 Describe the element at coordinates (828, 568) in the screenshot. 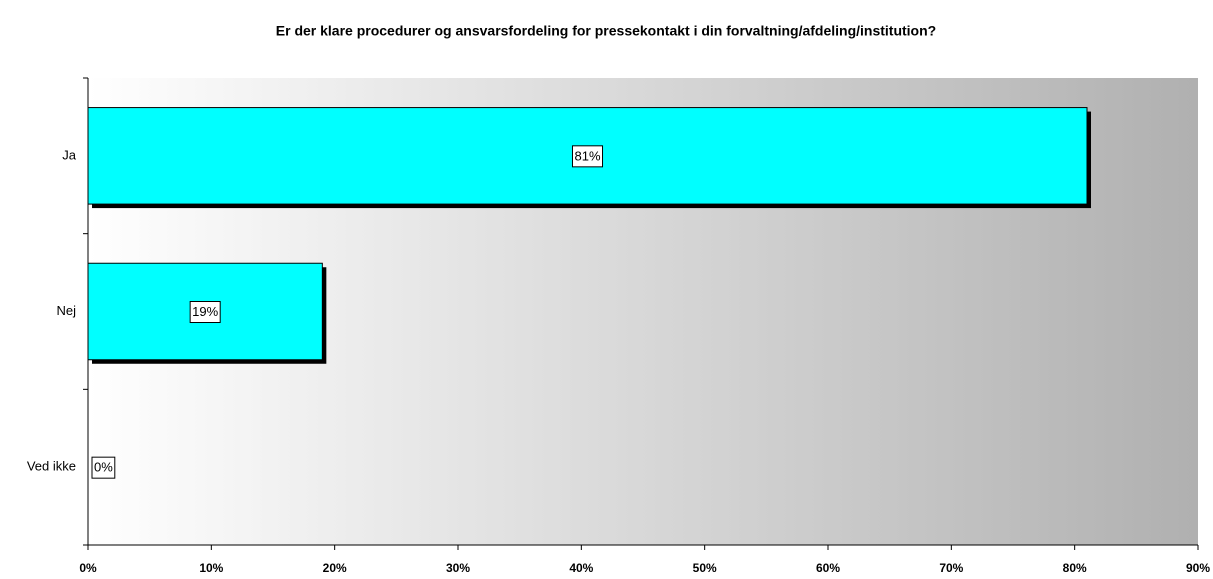

I see `x-tick-label: 60%` at that location.